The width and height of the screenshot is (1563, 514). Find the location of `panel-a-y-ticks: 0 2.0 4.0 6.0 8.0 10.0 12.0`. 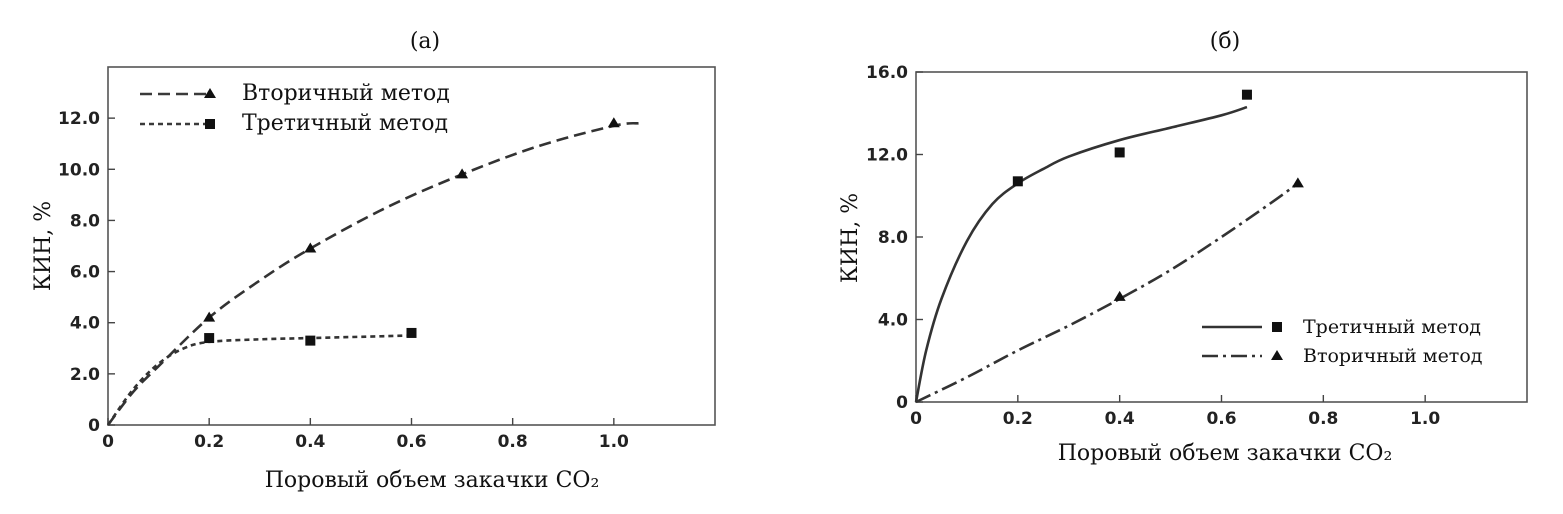

panel-a-y-ticks: 0 2.0 4.0 6.0 8.0 10.0 12.0 is located at coordinates (86, 272).